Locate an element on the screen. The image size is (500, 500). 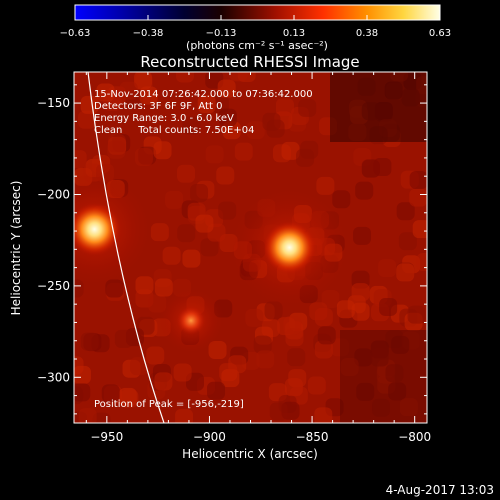
colorbar-ticks: −0.63 −0.38 −0.13 0.13 0.38 0.63 is located at coordinates (255, 27).